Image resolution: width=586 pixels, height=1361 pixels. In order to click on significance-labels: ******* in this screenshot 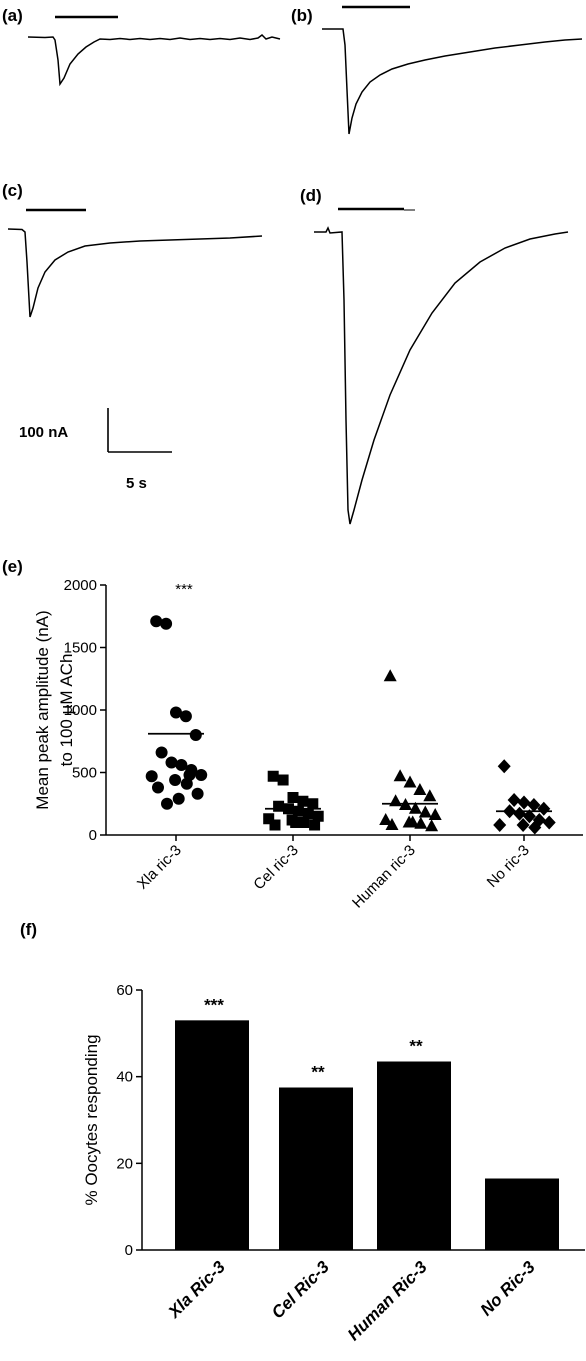, I will do `click(313, 1038)`.